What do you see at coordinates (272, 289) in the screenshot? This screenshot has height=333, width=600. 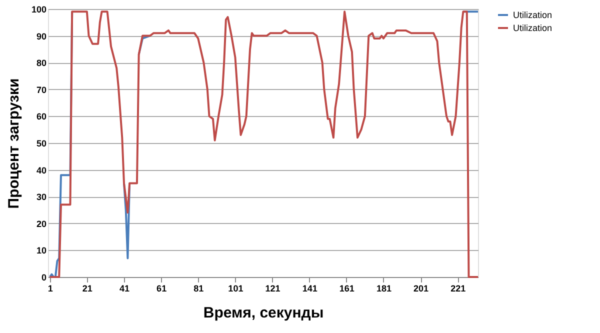 I see `x-tick-label: 121` at bounding box center [272, 289].